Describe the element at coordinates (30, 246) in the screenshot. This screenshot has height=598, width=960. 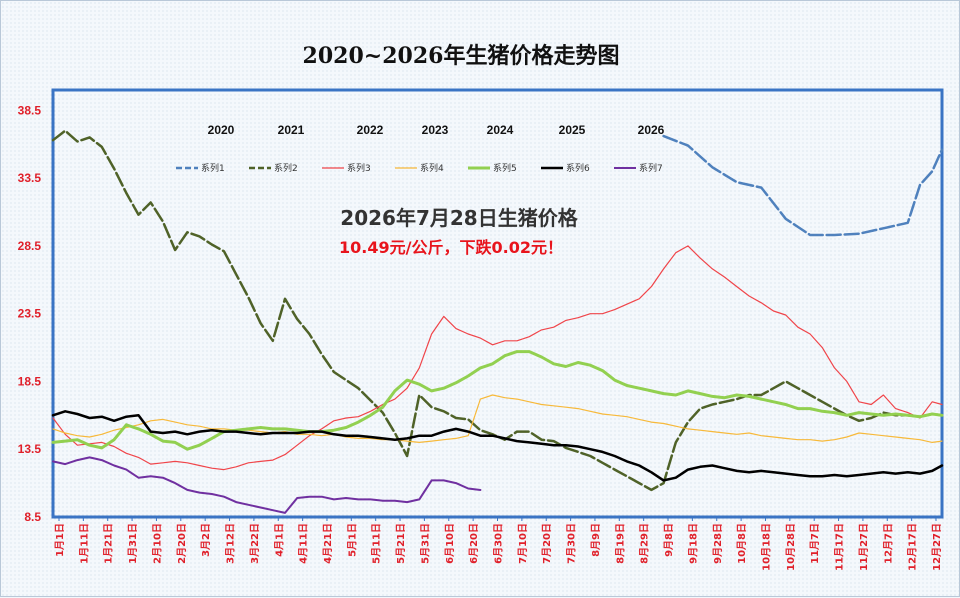
I see `y-tick-label: 28.5` at that location.